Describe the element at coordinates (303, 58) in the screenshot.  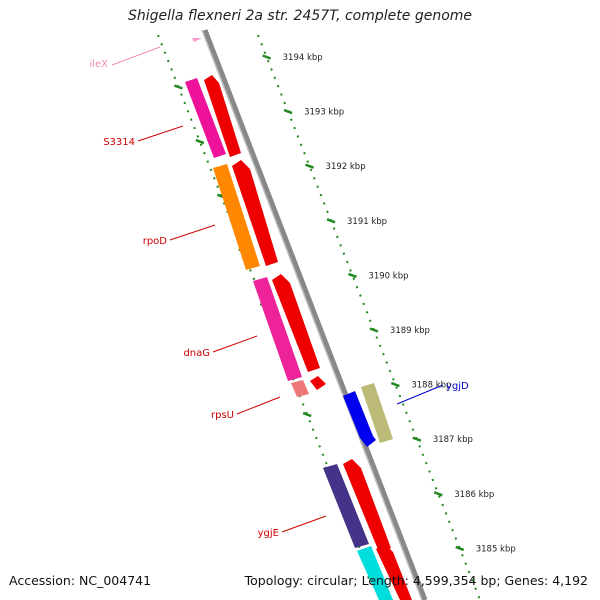
I see `scale-tick-label: 3194 kbp` at that location.